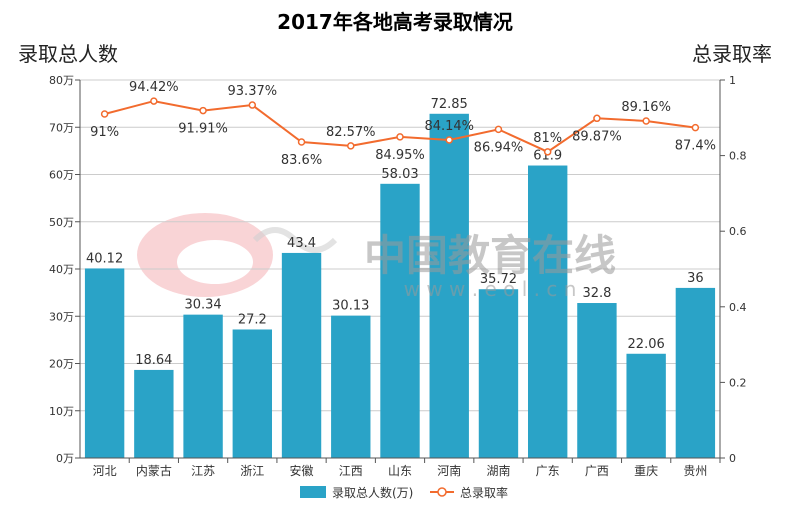 This screenshot has height=510, width=790. Describe the element at coordinates (484, 492) in the screenshot. I see `legend-line-label: 总录取率` at that location.